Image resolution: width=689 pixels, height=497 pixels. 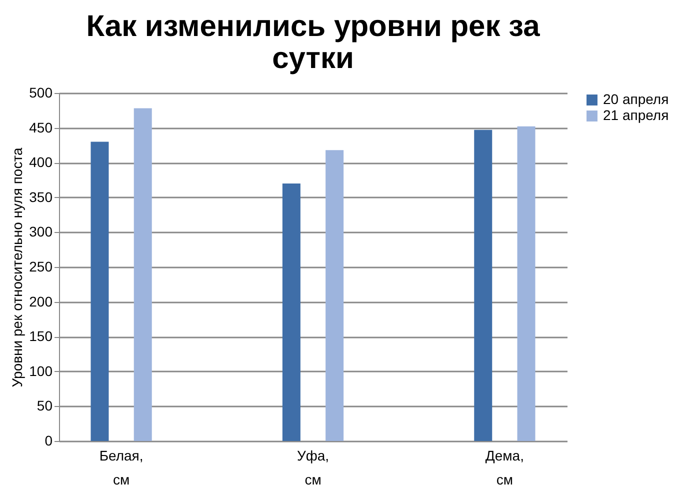 I want to click on chart-title: Как изменились уровни рек за сутки, so click(x=313, y=42).